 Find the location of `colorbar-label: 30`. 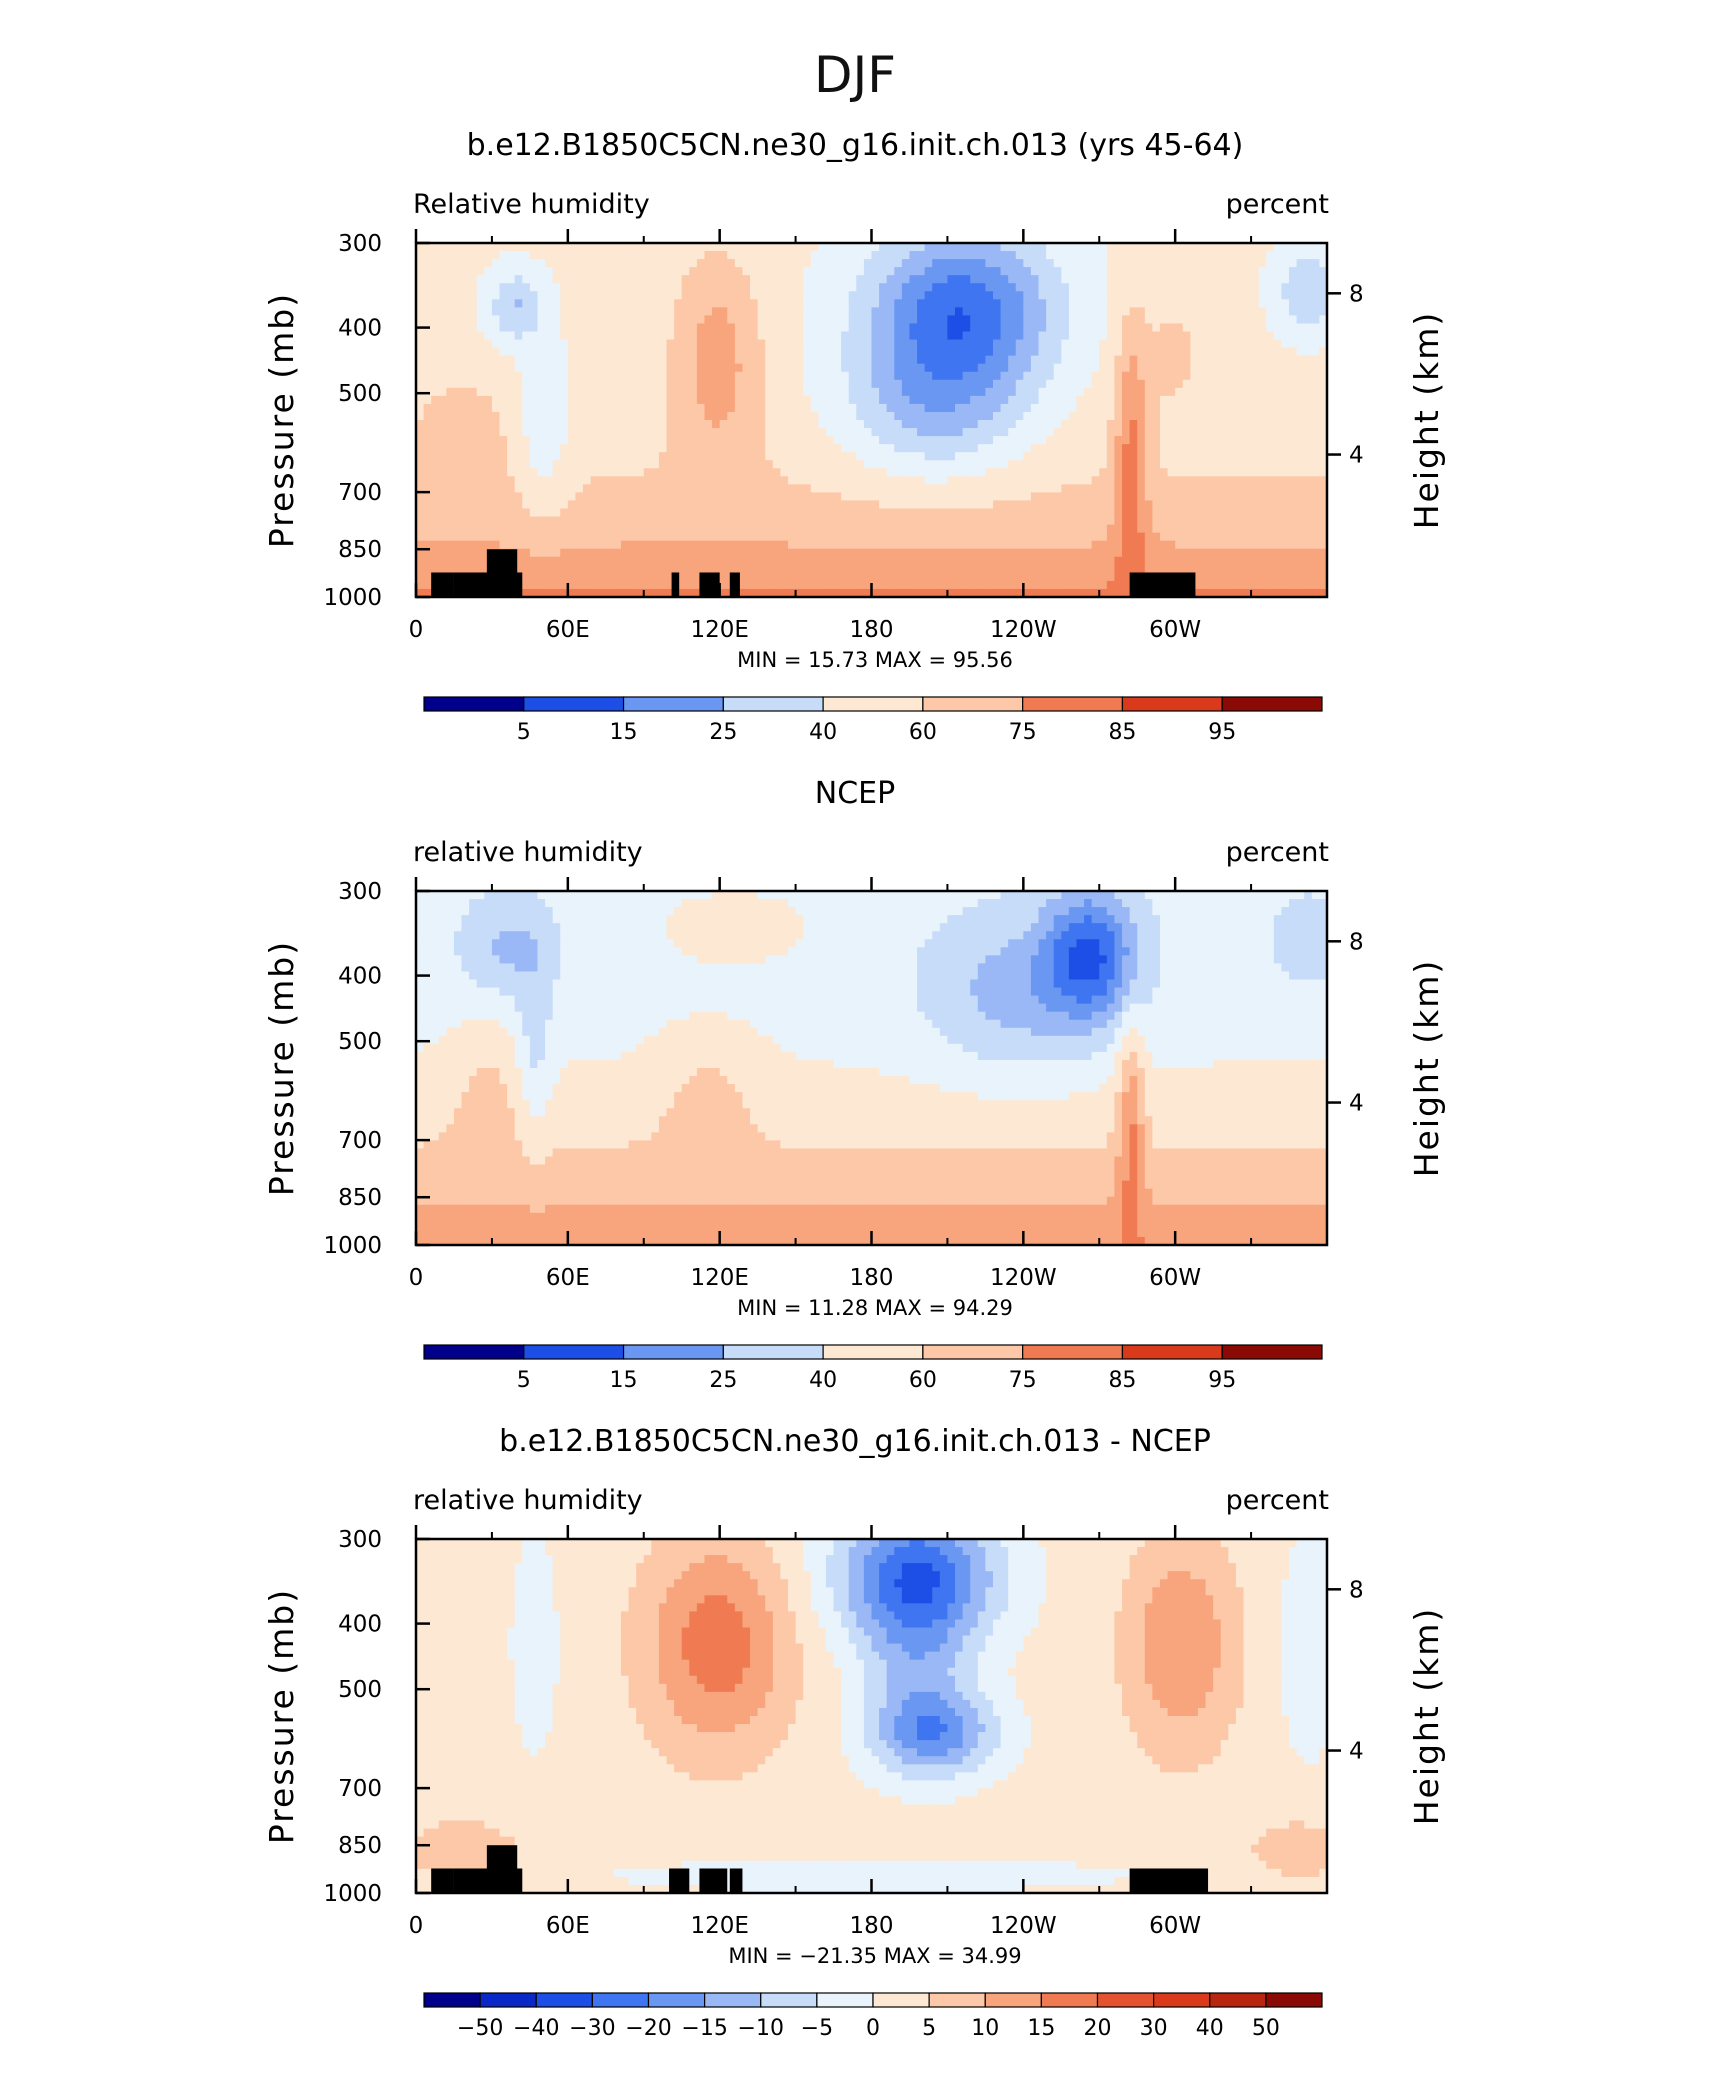

colorbar-label: 30 is located at coordinates (1154, 2028).